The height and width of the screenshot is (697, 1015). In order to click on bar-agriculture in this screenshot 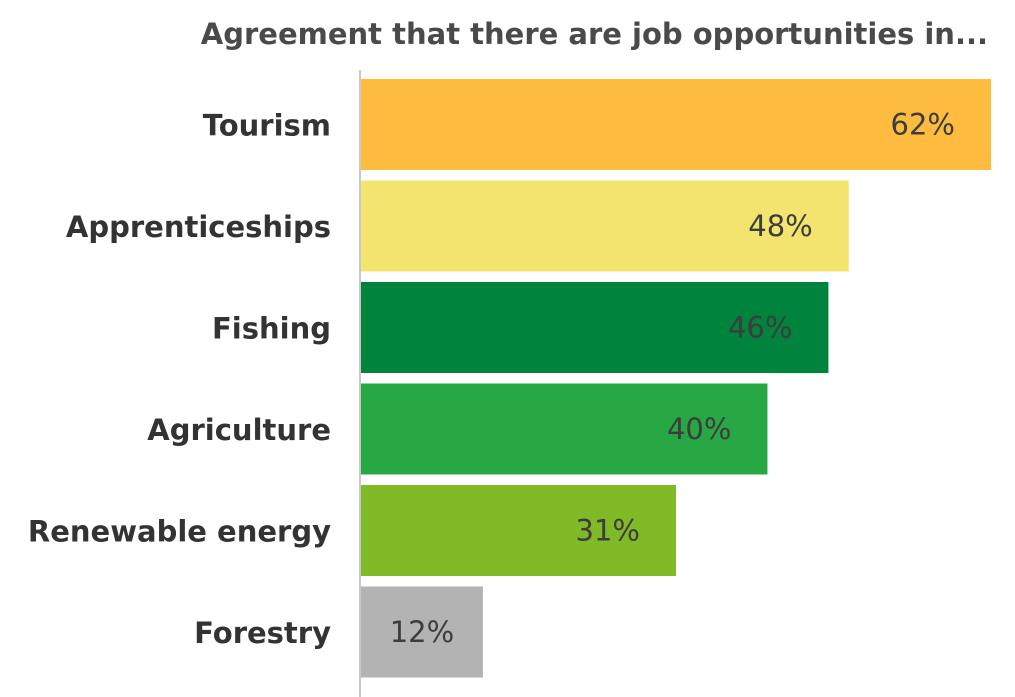, I will do `click(564, 429)`.